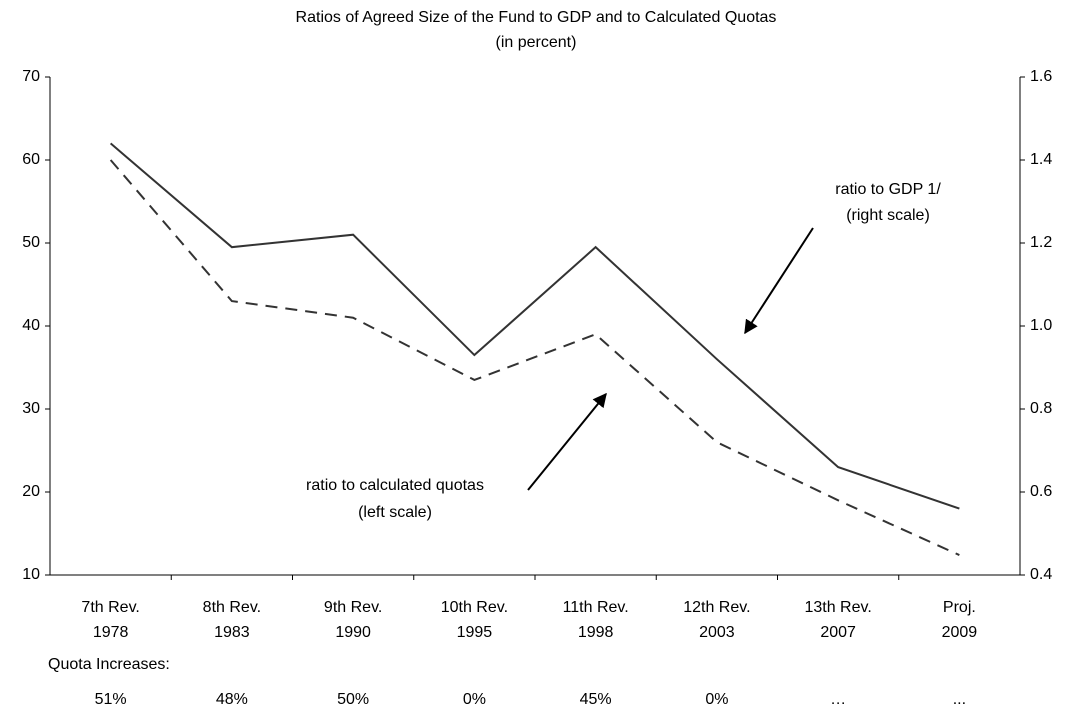 The width and height of the screenshot is (1073, 714). Describe the element at coordinates (110, 607) in the screenshot. I see `x-tick-label: 7th Rev.` at that location.